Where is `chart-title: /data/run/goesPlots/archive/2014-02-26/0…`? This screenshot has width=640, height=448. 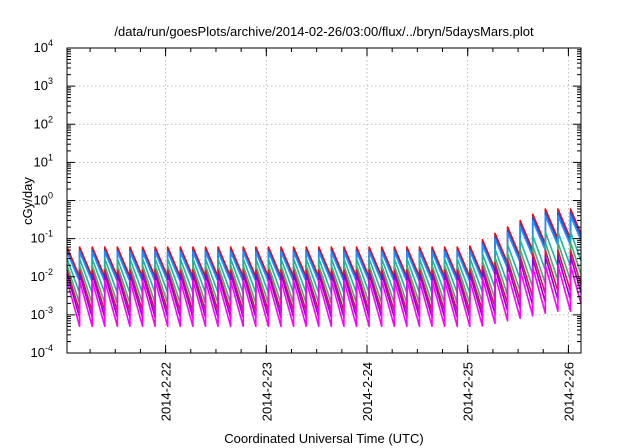 chart-title: /data/run/goesPlots/archive/2014-02-26/0… is located at coordinates (324, 31).